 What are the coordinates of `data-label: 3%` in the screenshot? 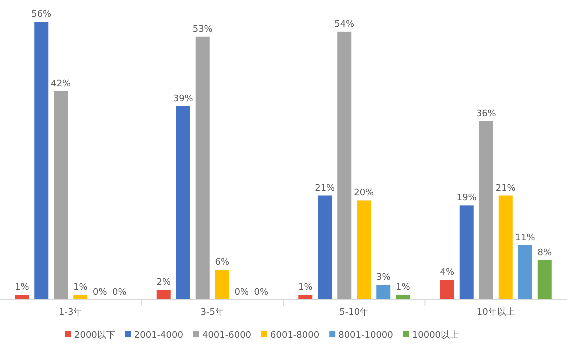 It's located at (384, 278).